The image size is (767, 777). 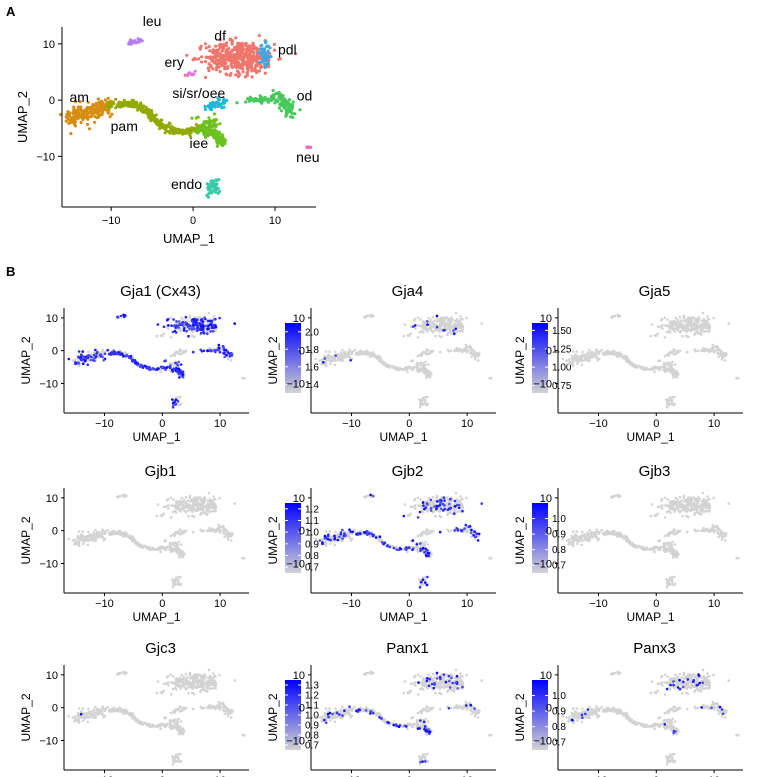 What do you see at coordinates (312, 350) in the screenshot?
I see `colorbar-tick-label-1: 1.8` at bounding box center [312, 350].